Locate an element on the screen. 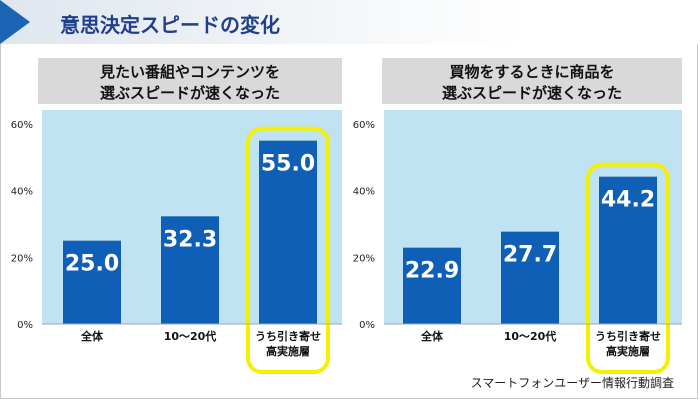  chart-1-ytick-label: 60% is located at coordinates (22, 125).